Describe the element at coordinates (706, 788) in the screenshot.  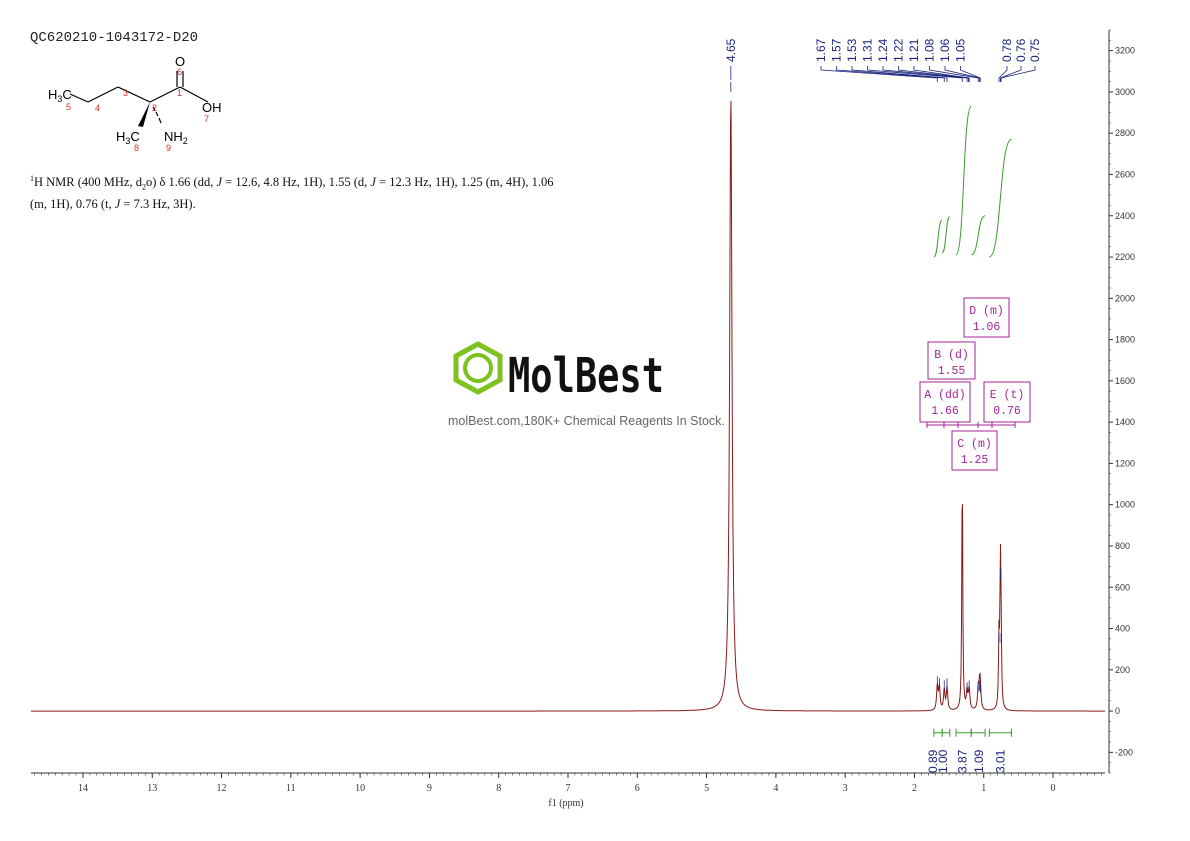
I see `x-tick-label: 5` at that location.